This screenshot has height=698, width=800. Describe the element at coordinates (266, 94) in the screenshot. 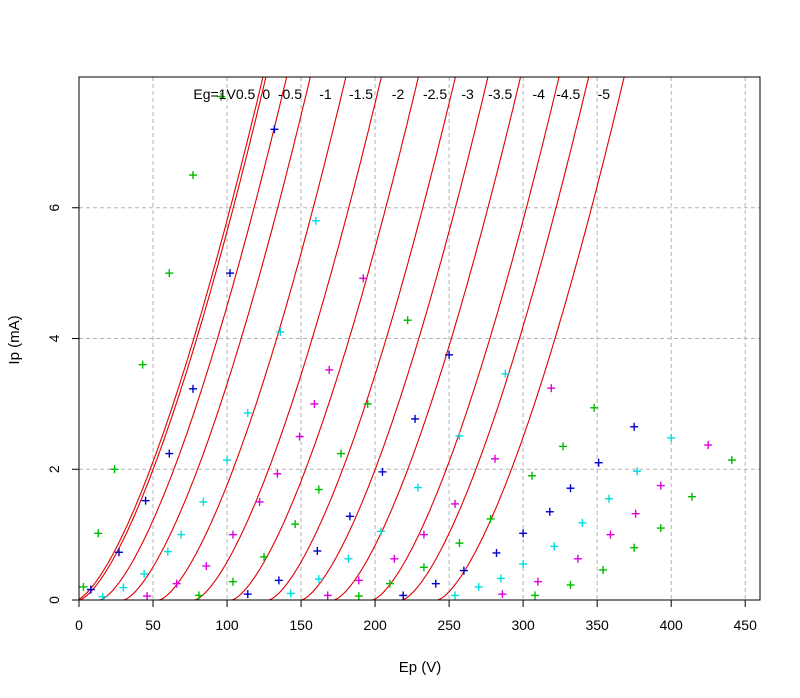

I see `curve-label: 0` at that location.